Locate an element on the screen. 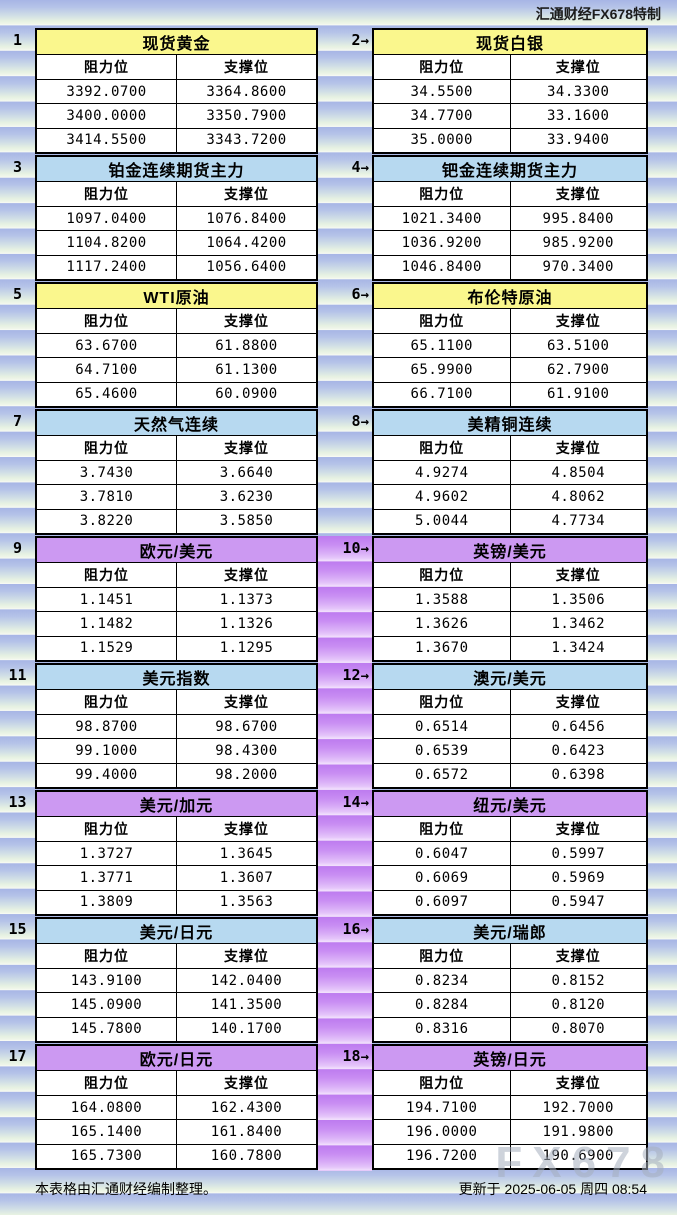 This screenshot has width=677, height=1215. table-row: 165.7300 160.7800 is located at coordinates (176, 1156).